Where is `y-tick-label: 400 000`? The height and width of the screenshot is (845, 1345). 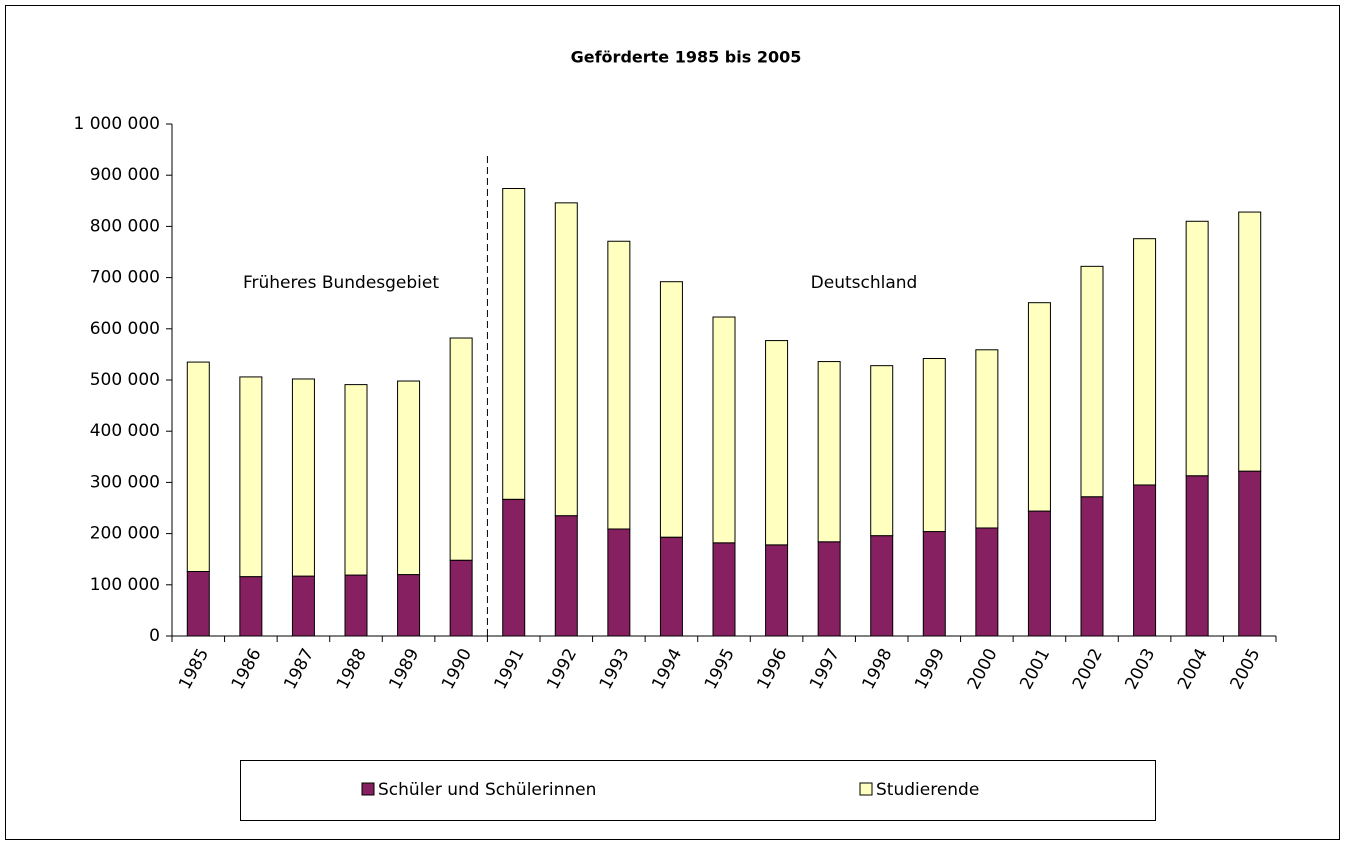 y-tick-label: 400 000 is located at coordinates (125, 431).